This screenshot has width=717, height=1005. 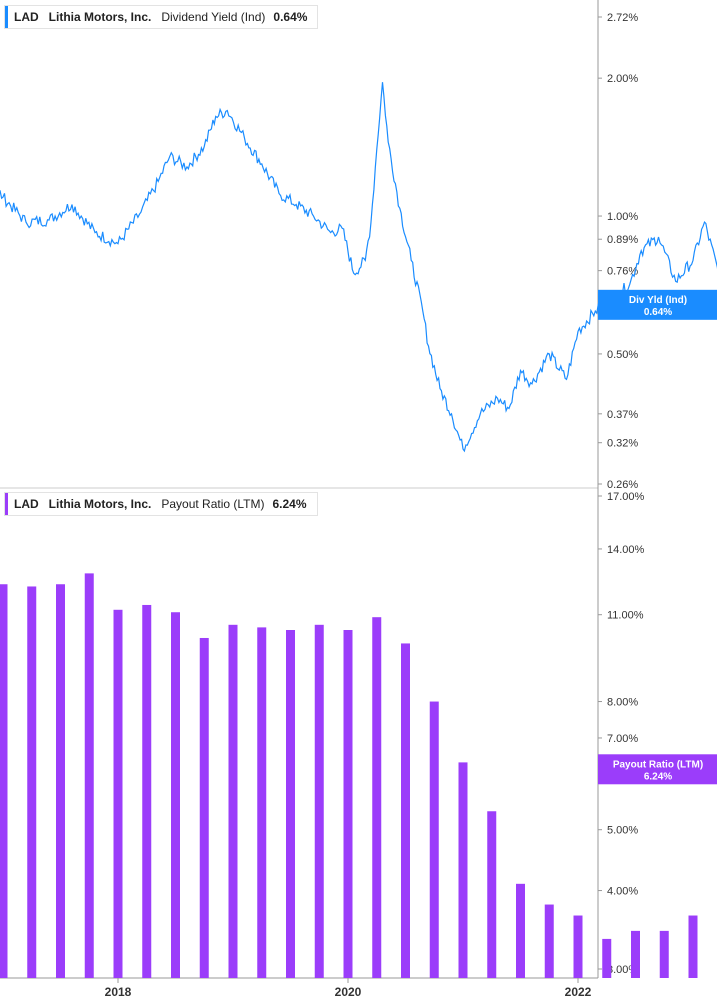 I want to click on y-tick-label: 2.00%, so click(x=622, y=79).